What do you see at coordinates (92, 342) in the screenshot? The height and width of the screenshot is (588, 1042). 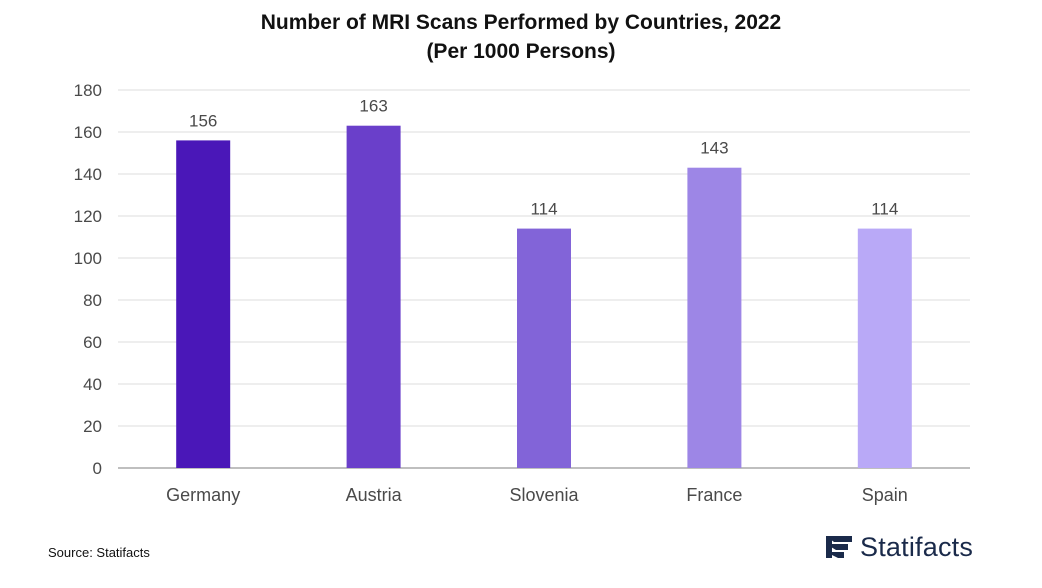 I see `y-tick-label: 60` at bounding box center [92, 342].